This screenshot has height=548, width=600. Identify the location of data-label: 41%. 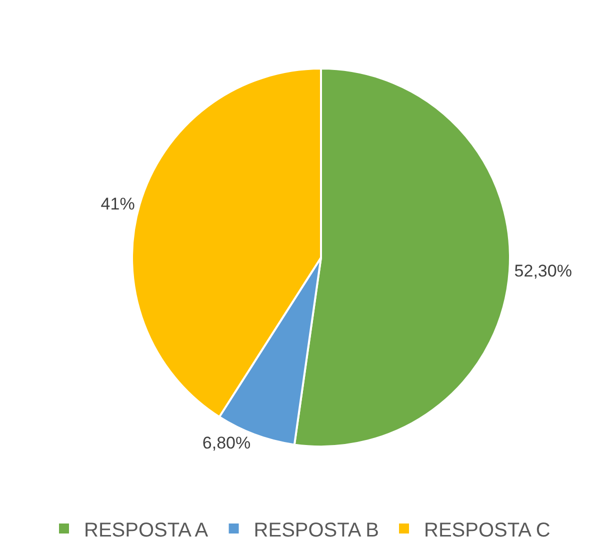
(117, 204).